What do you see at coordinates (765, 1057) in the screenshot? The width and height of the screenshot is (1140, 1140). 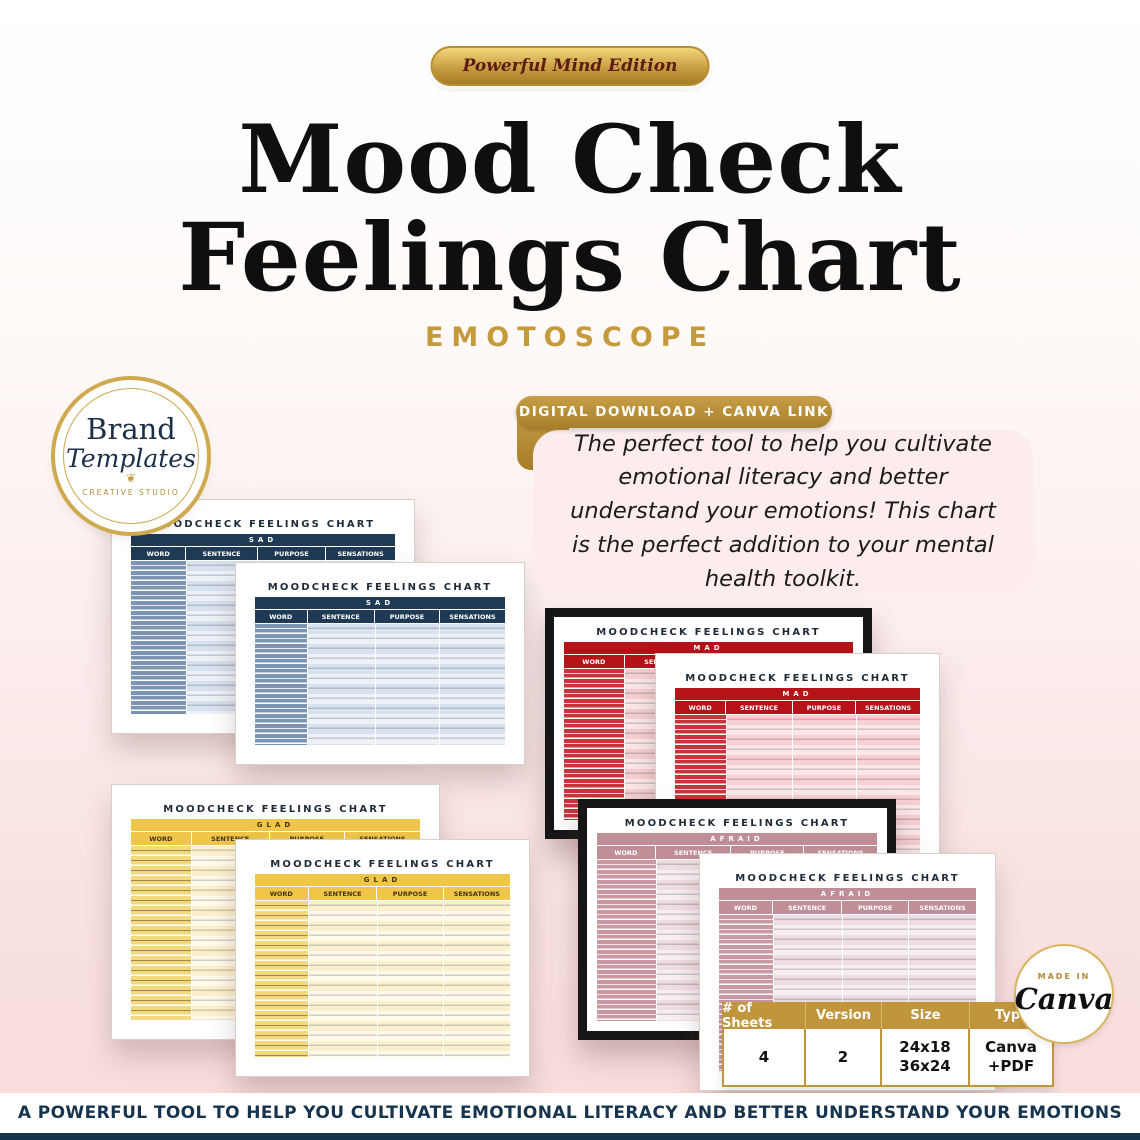 I see `spec-value-sheets: 4` at bounding box center [765, 1057].